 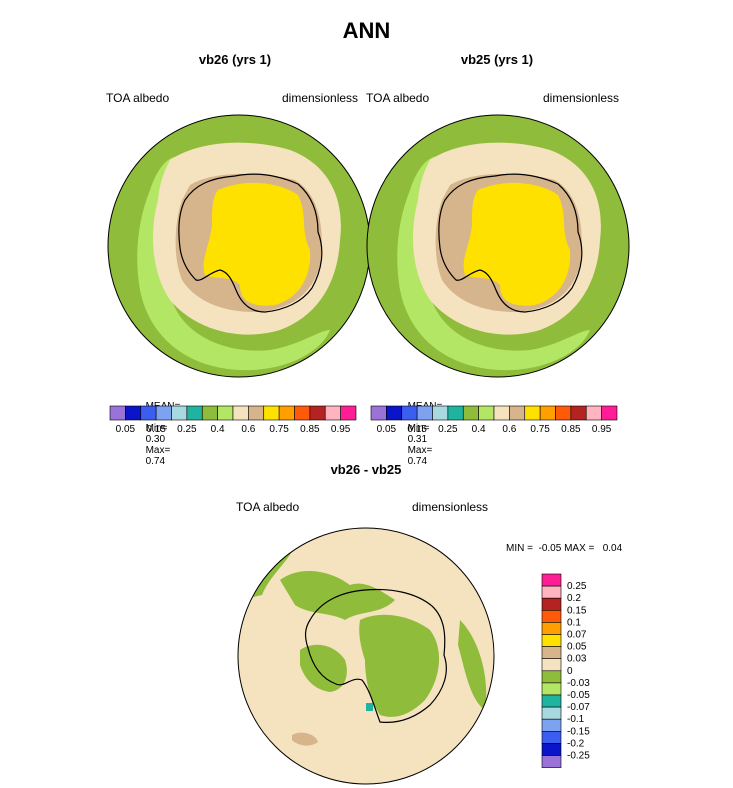 I want to click on cb2-tick-1: 0.15, so click(x=417, y=429).